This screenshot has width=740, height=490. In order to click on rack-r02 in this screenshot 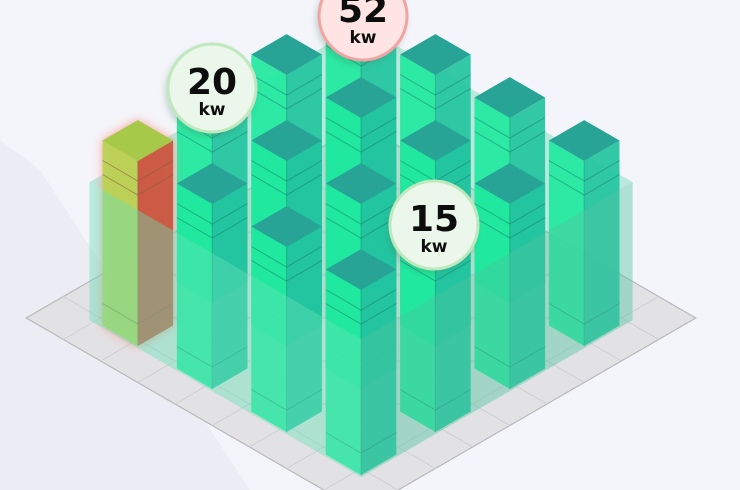, I will do `click(510, 276)`.